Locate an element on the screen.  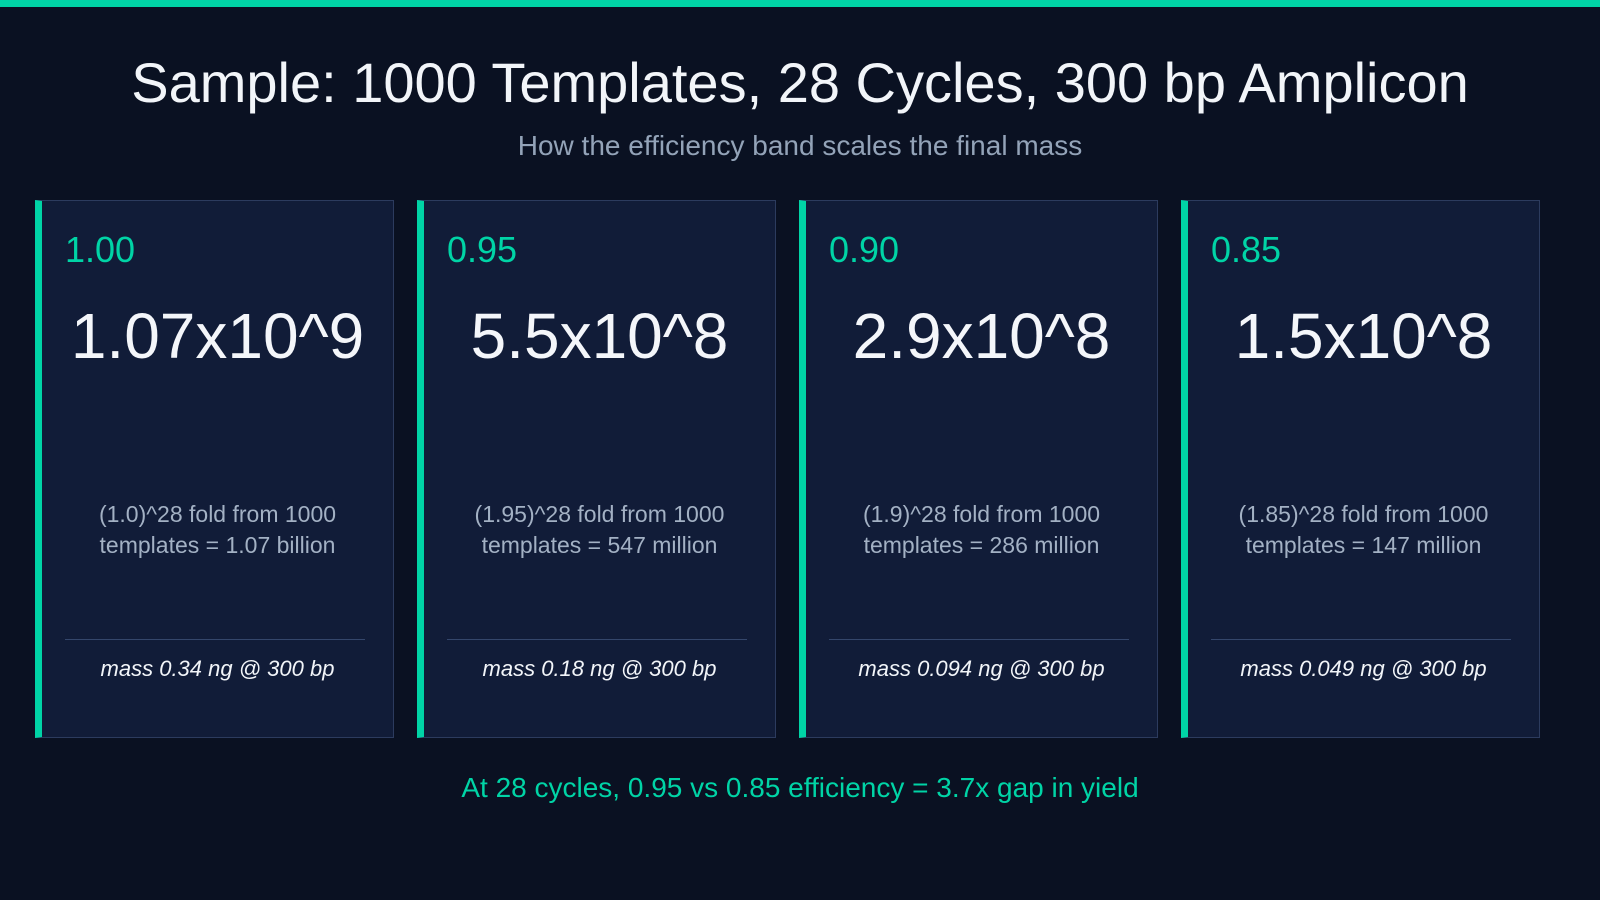
fold-description-line: (1.0)^28 fold from 1000 is located at coordinates (217, 514).